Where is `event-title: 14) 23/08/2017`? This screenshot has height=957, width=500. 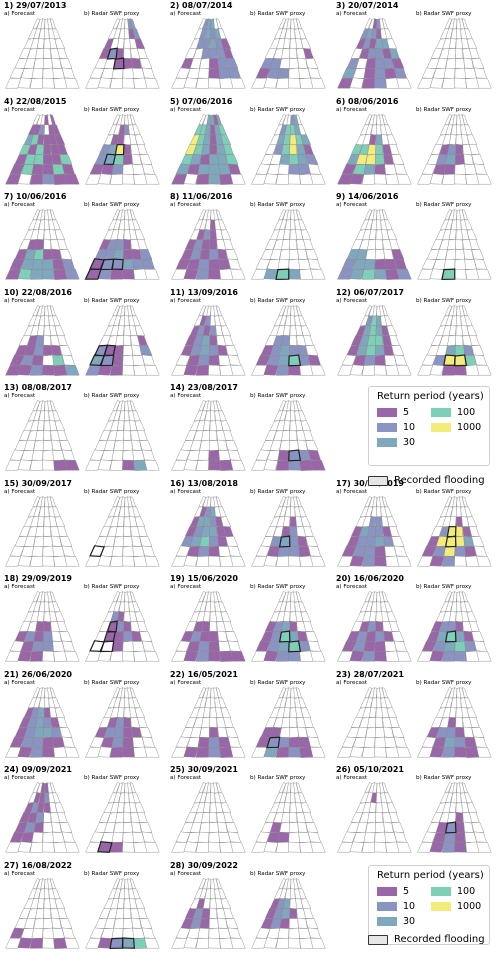
event-title: 14) 23/08/2017 is located at coordinates (204, 387).